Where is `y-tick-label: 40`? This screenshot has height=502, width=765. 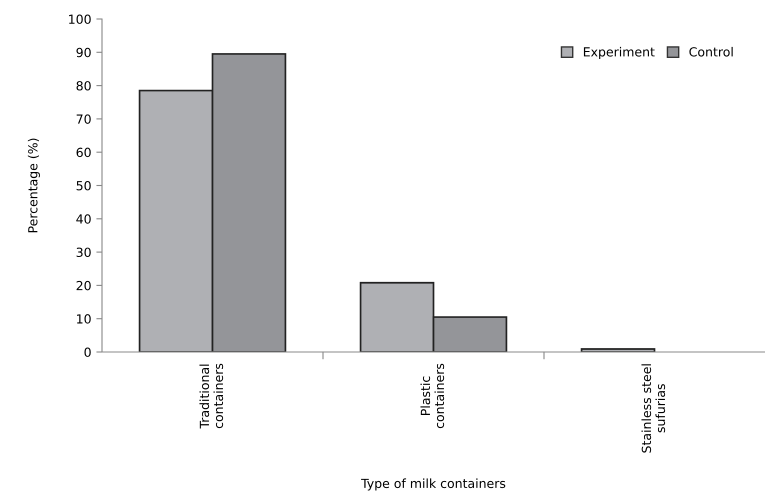 y-tick-label: 40 is located at coordinates (83, 219).